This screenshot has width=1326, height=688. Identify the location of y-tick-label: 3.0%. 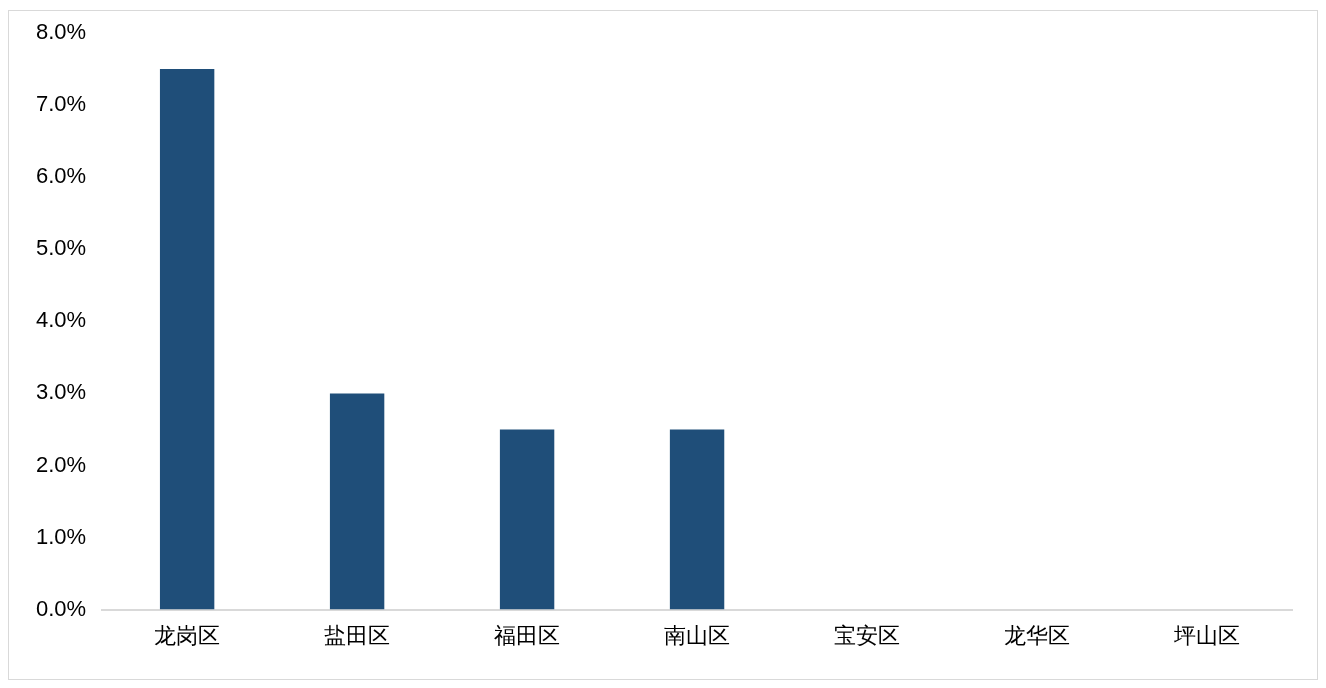
(61, 392).